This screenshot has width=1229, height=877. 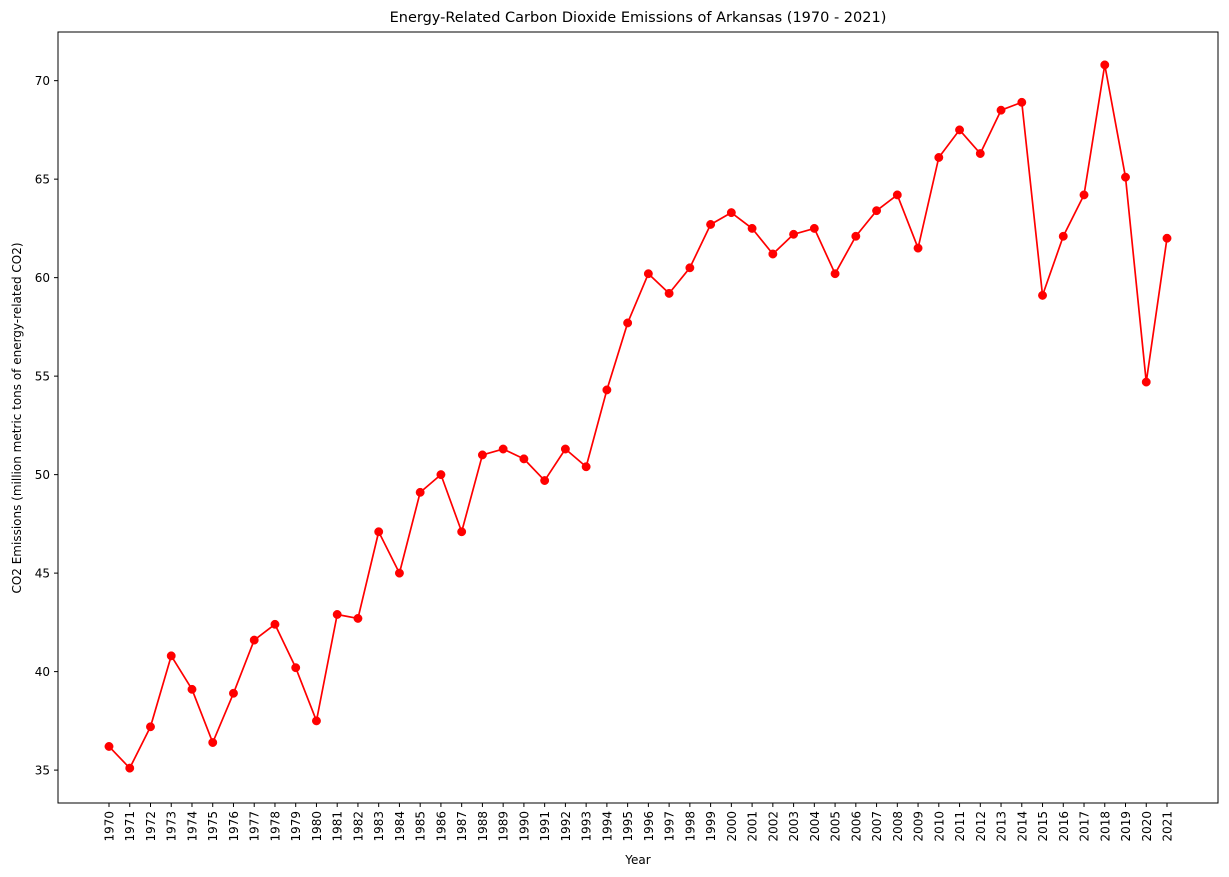 What do you see at coordinates (42, 81) in the screenshot?
I see `y-tick-label: 70` at bounding box center [42, 81].